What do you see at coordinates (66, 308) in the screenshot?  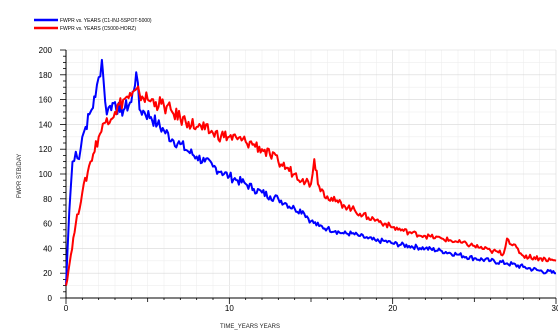 I see `x-tick-label: 0` at bounding box center [66, 308].